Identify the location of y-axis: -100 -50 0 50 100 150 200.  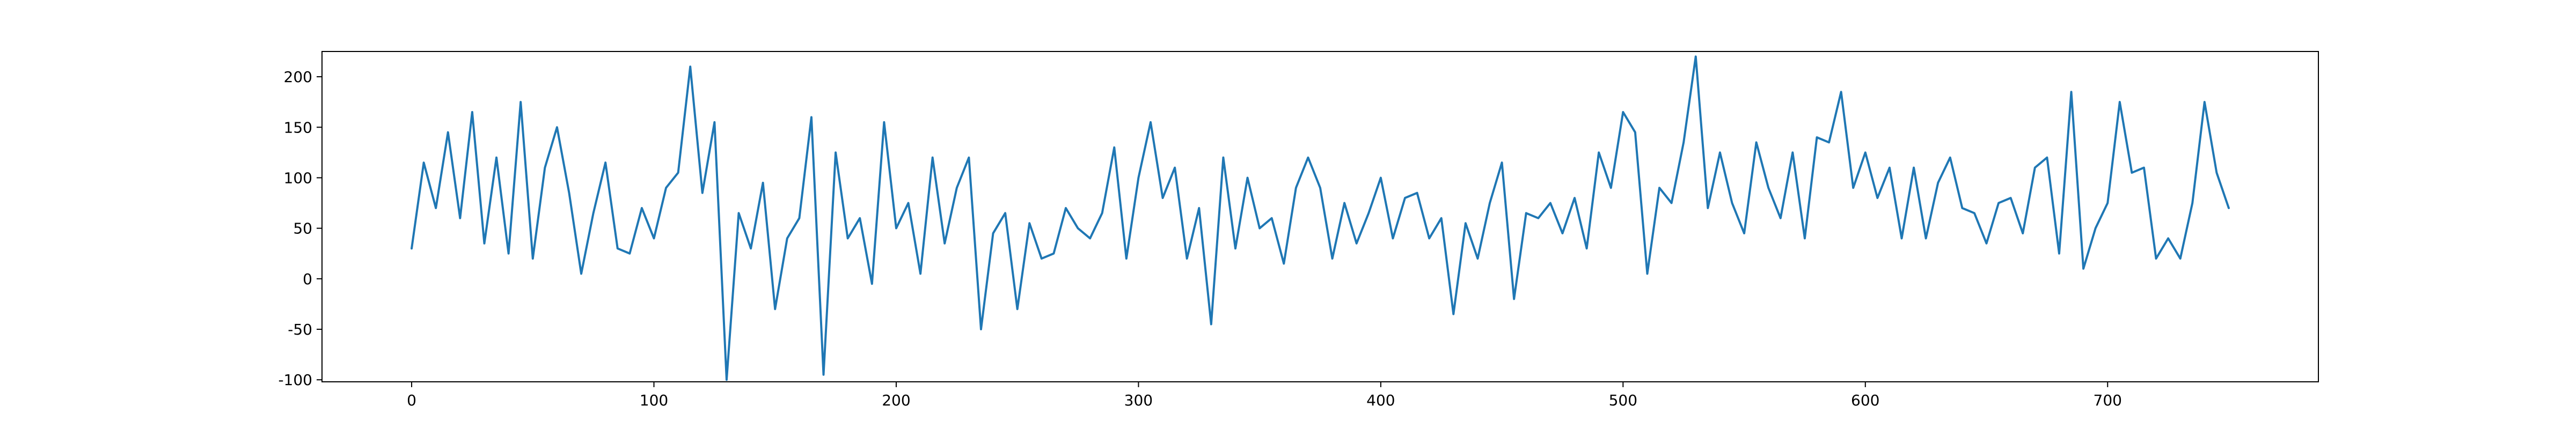
(300, 228).